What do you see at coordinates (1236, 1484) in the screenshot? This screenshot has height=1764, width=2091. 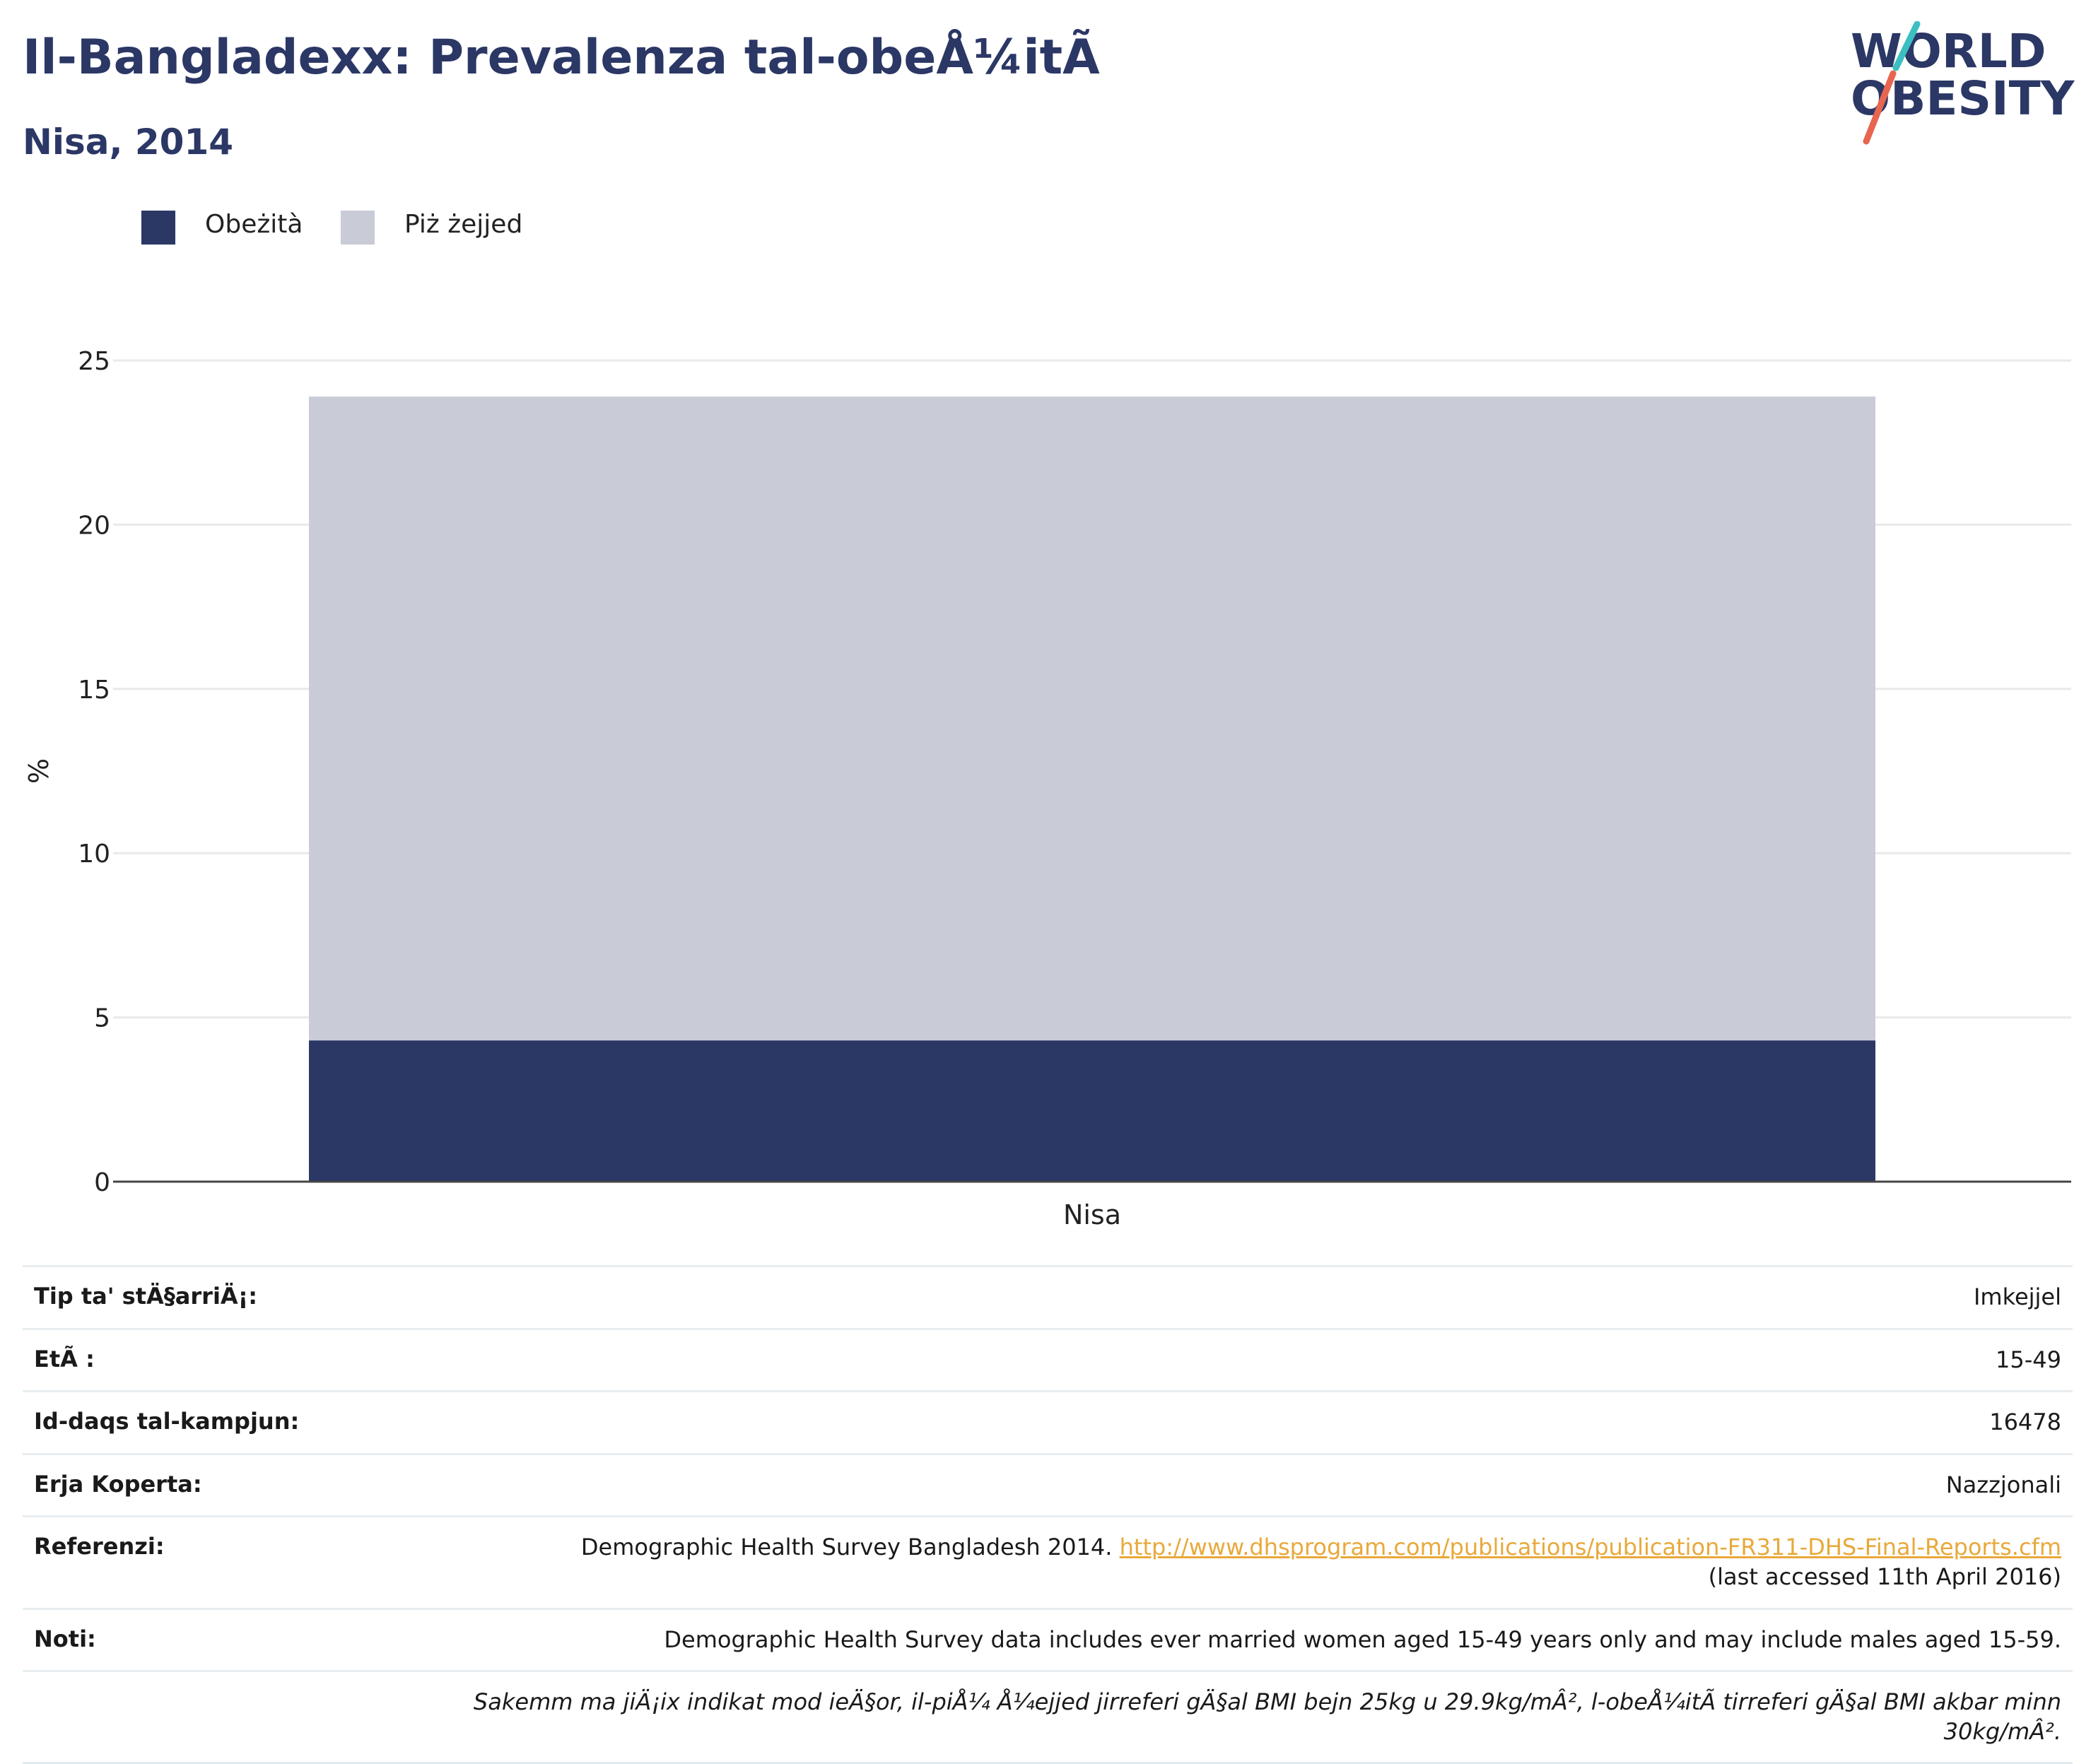 I see `area-value: Nazzjonali` at bounding box center [1236, 1484].